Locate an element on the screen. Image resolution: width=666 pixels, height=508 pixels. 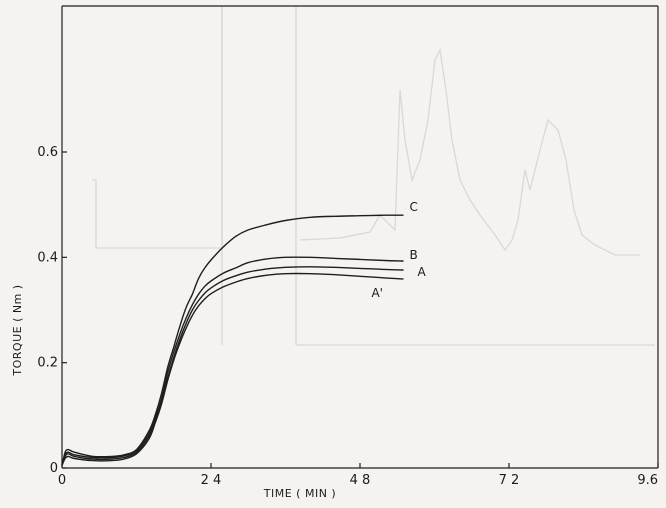
series-end-labels: C BA A' is located at coordinates (398, 250).